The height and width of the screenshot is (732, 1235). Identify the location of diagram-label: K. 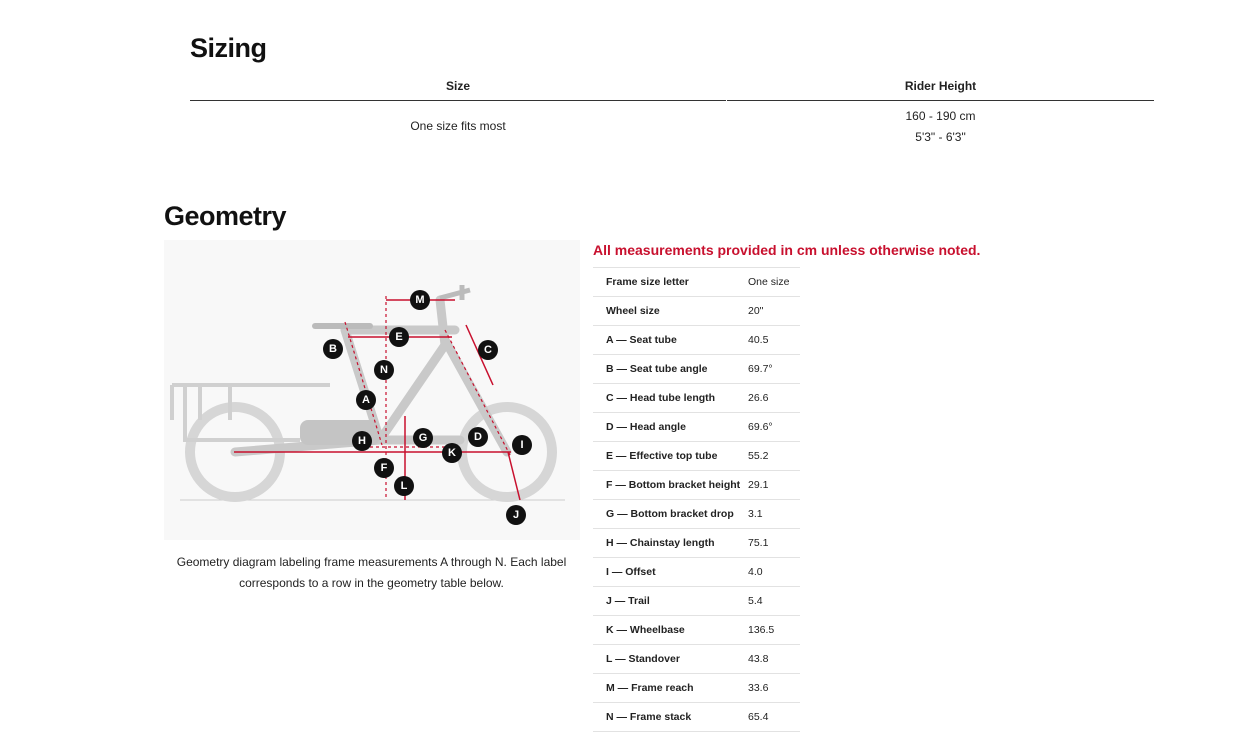
(452, 453).